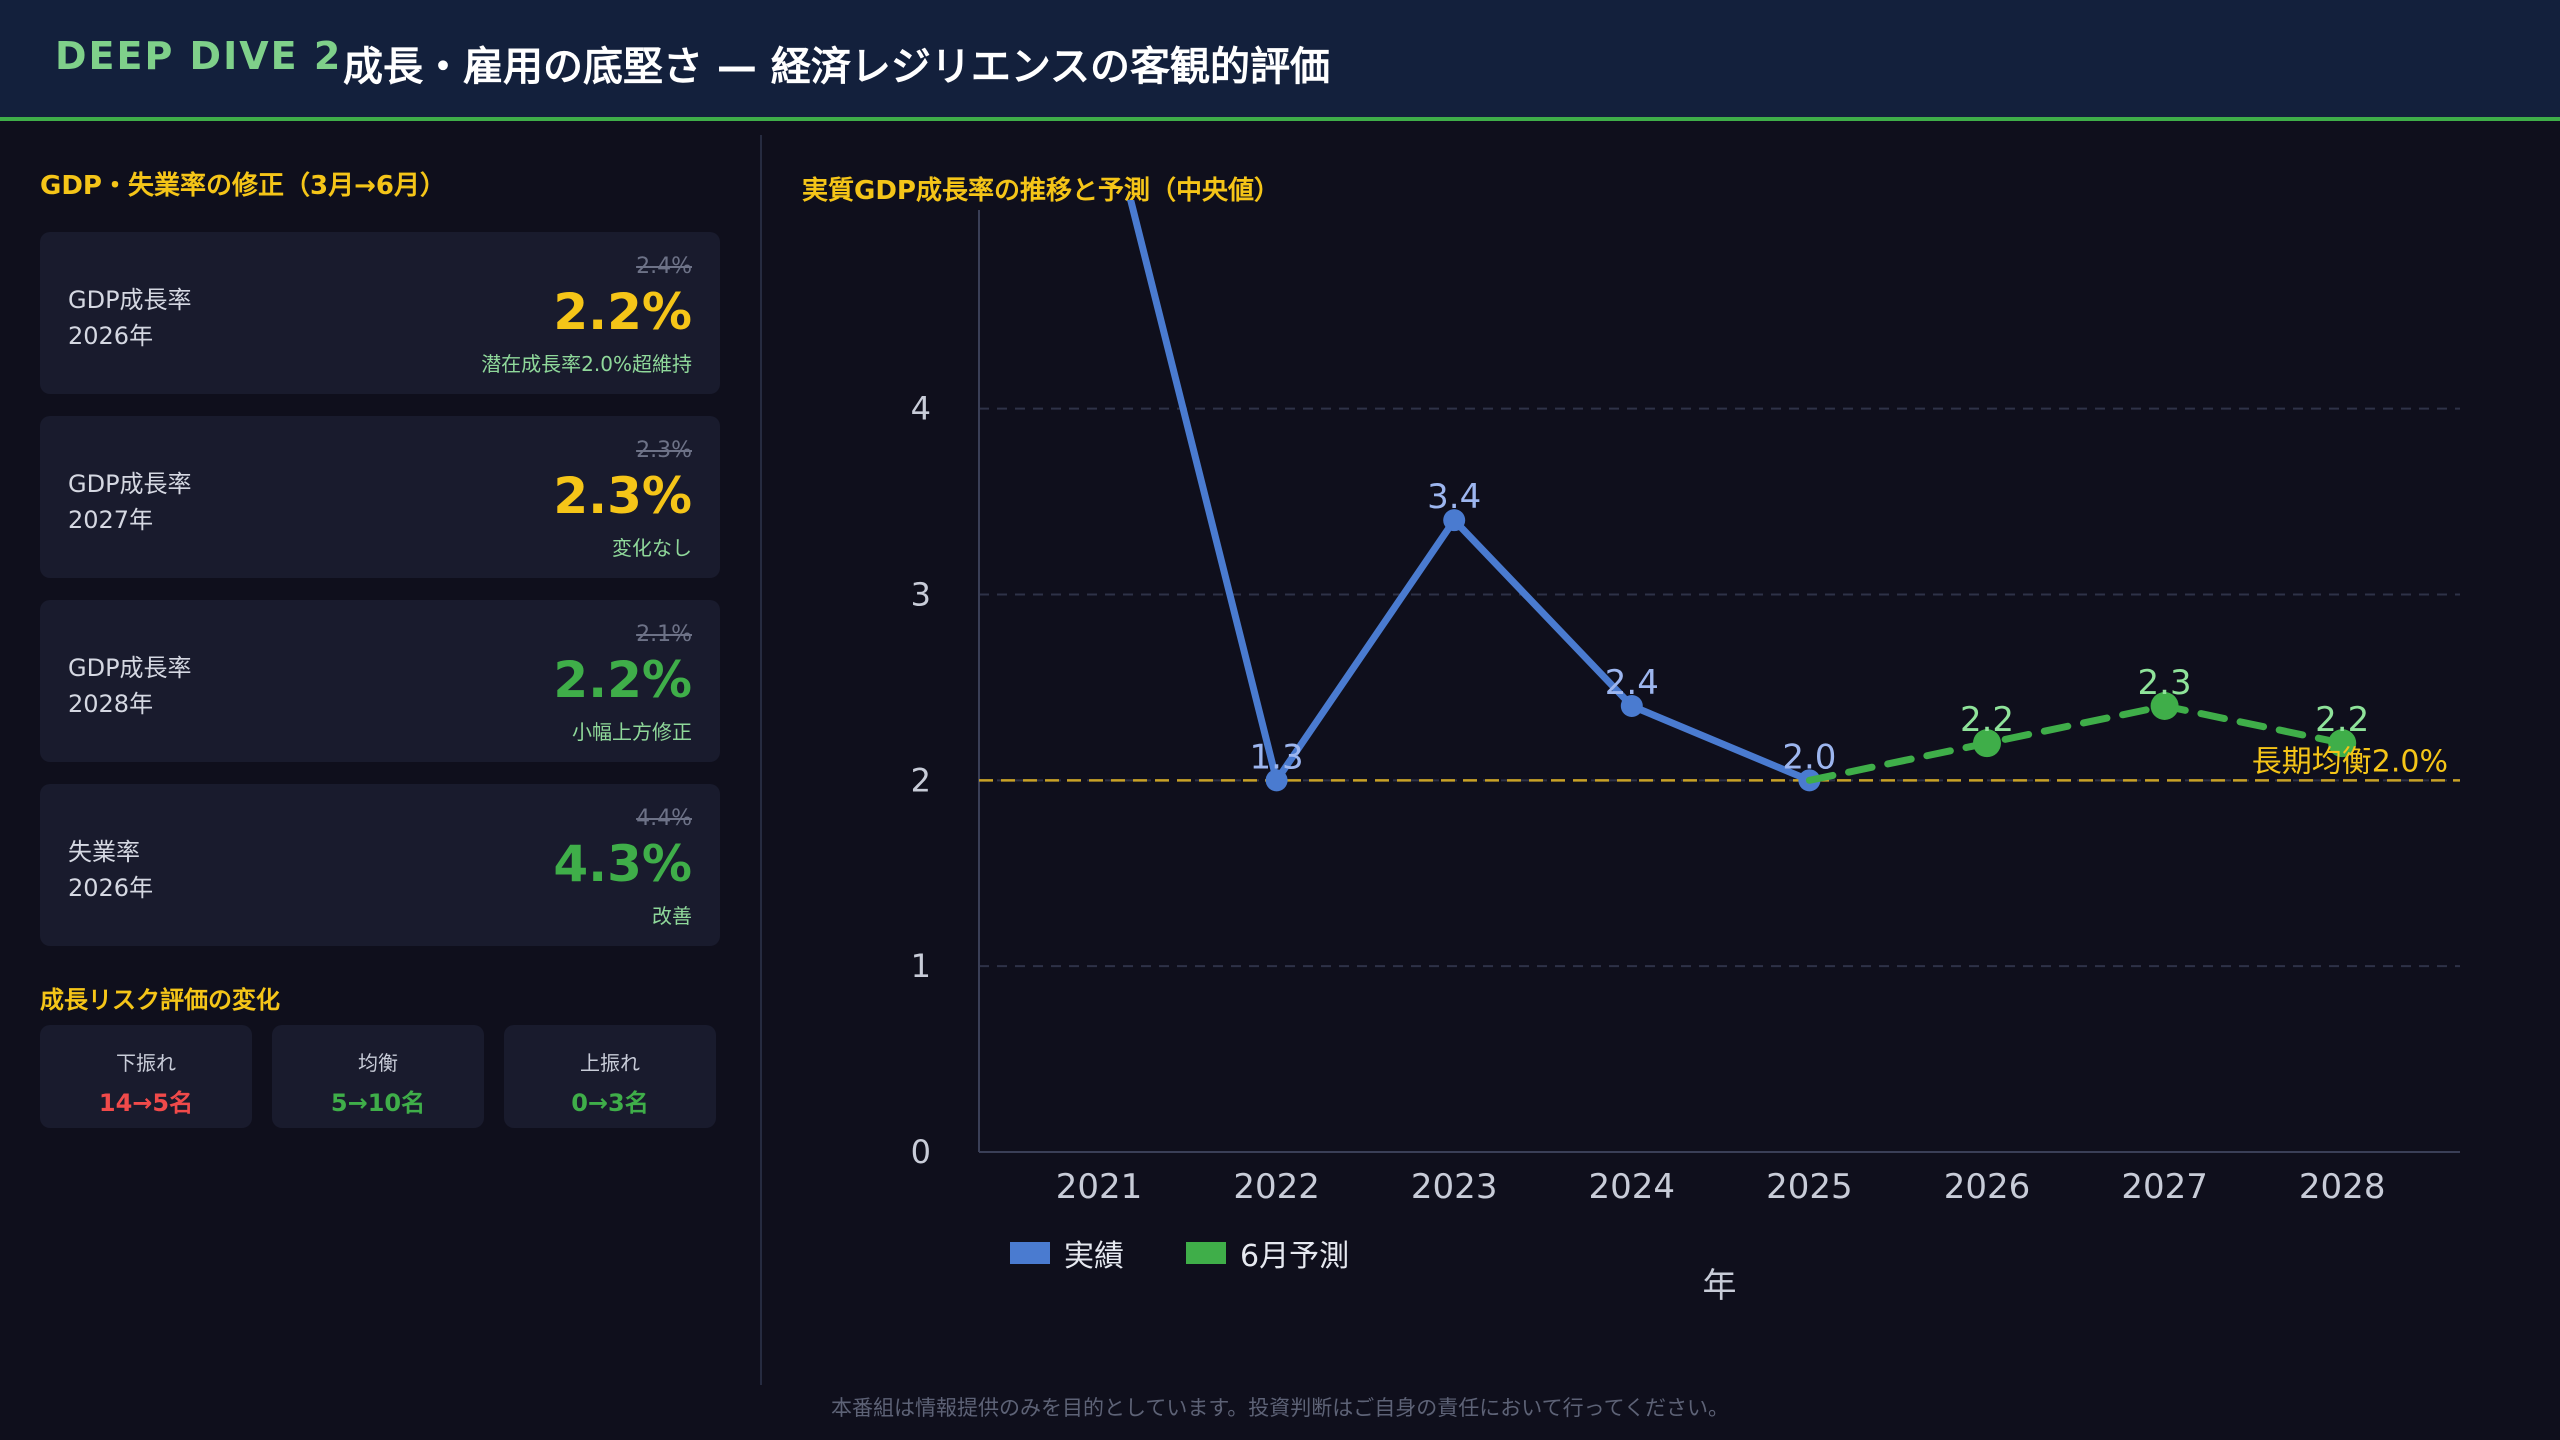 The width and height of the screenshot is (2560, 1440). I want to click on card-year: 2028年, so click(111, 704).